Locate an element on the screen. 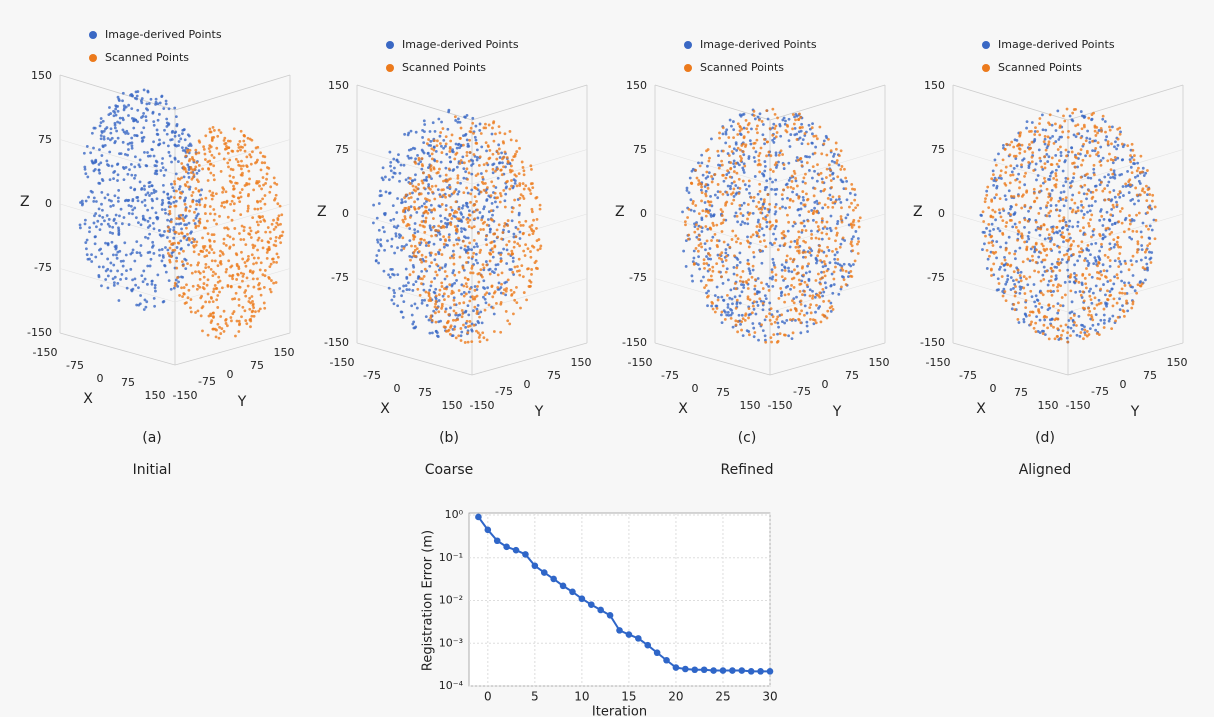 The height and width of the screenshot is (717, 1214). legend-label: Image-derived Points is located at coordinates (758, 44).